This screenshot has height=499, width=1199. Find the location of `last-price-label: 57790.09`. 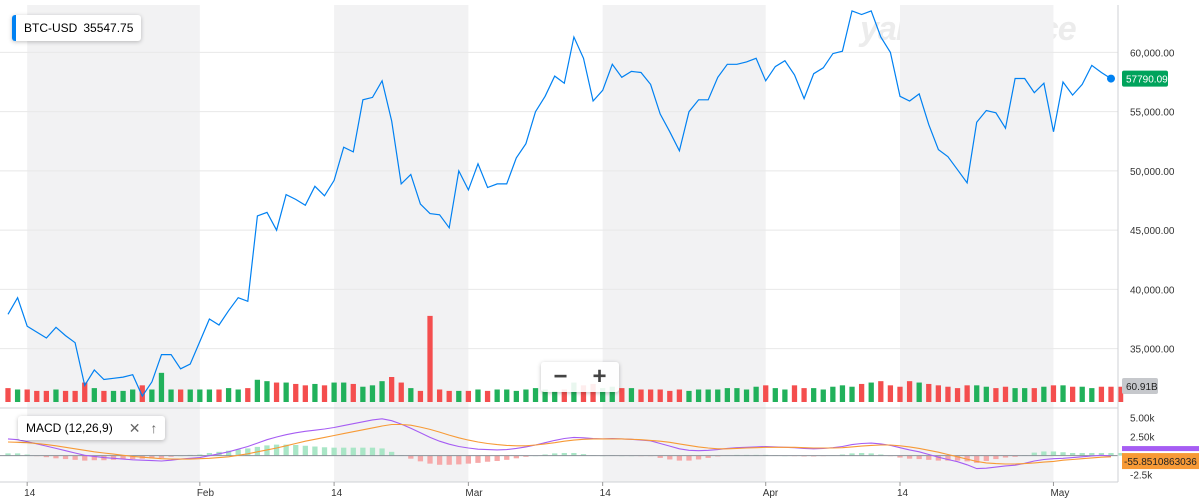

last-price-label: 57790.09 is located at coordinates (1147, 80).